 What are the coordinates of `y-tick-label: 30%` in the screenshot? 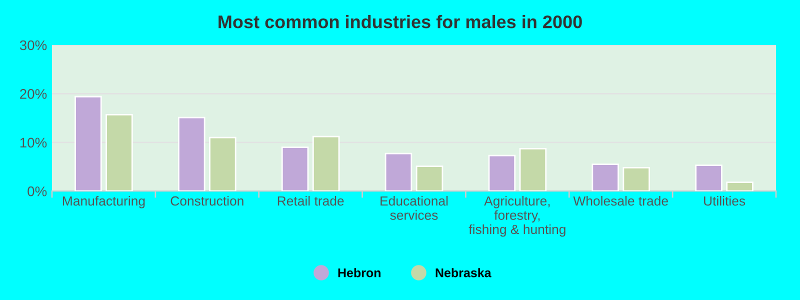 It's located at (33, 45).